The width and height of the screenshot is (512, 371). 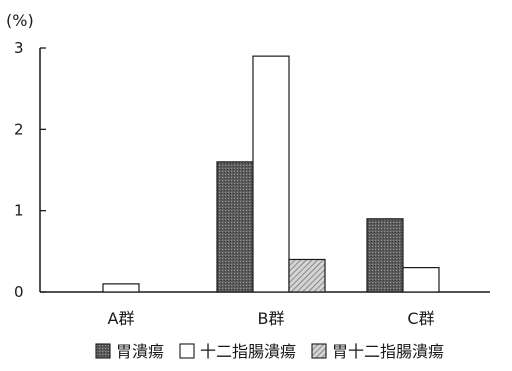 What do you see at coordinates (30, 170) in the screenshot?
I see `y-axis: 0 1 2 3` at bounding box center [30, 170].